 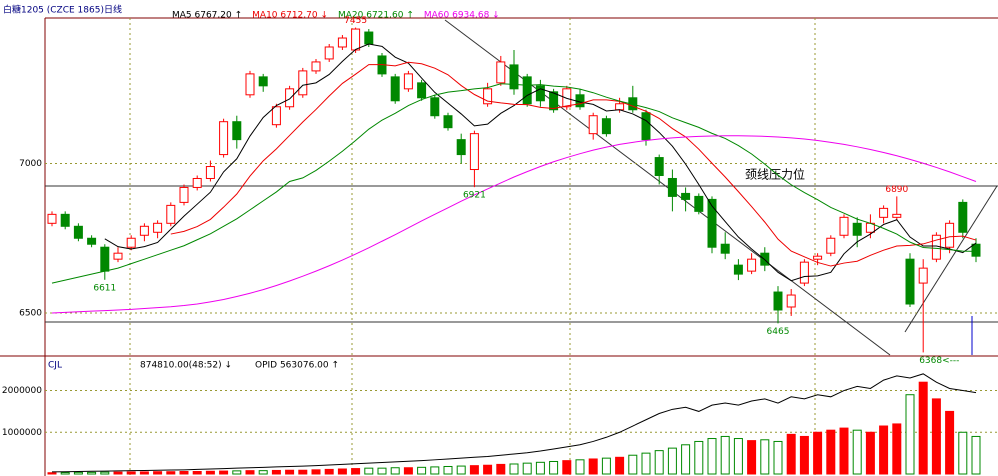 I want to click on y-tick-label: 6500, so click(x=30, y=313).